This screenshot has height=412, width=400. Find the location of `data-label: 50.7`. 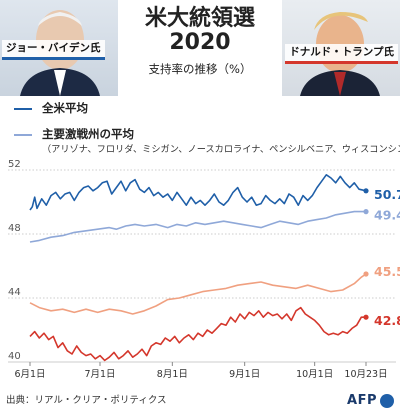

data-label: 50.7 is located at coordinates (387, 194).